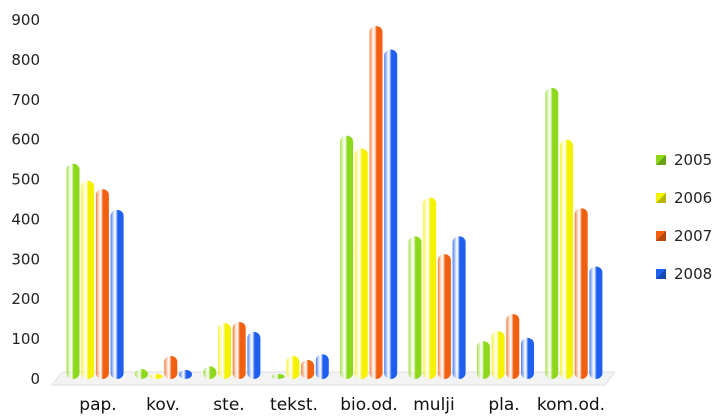 This screenshot has width=720, height=416. What do you see at coordinates (25, 199) in the screenshot?
I see `y-axis: 0 100 200 300 400 500 600 700 800 900` at bounding box center [25, 199].